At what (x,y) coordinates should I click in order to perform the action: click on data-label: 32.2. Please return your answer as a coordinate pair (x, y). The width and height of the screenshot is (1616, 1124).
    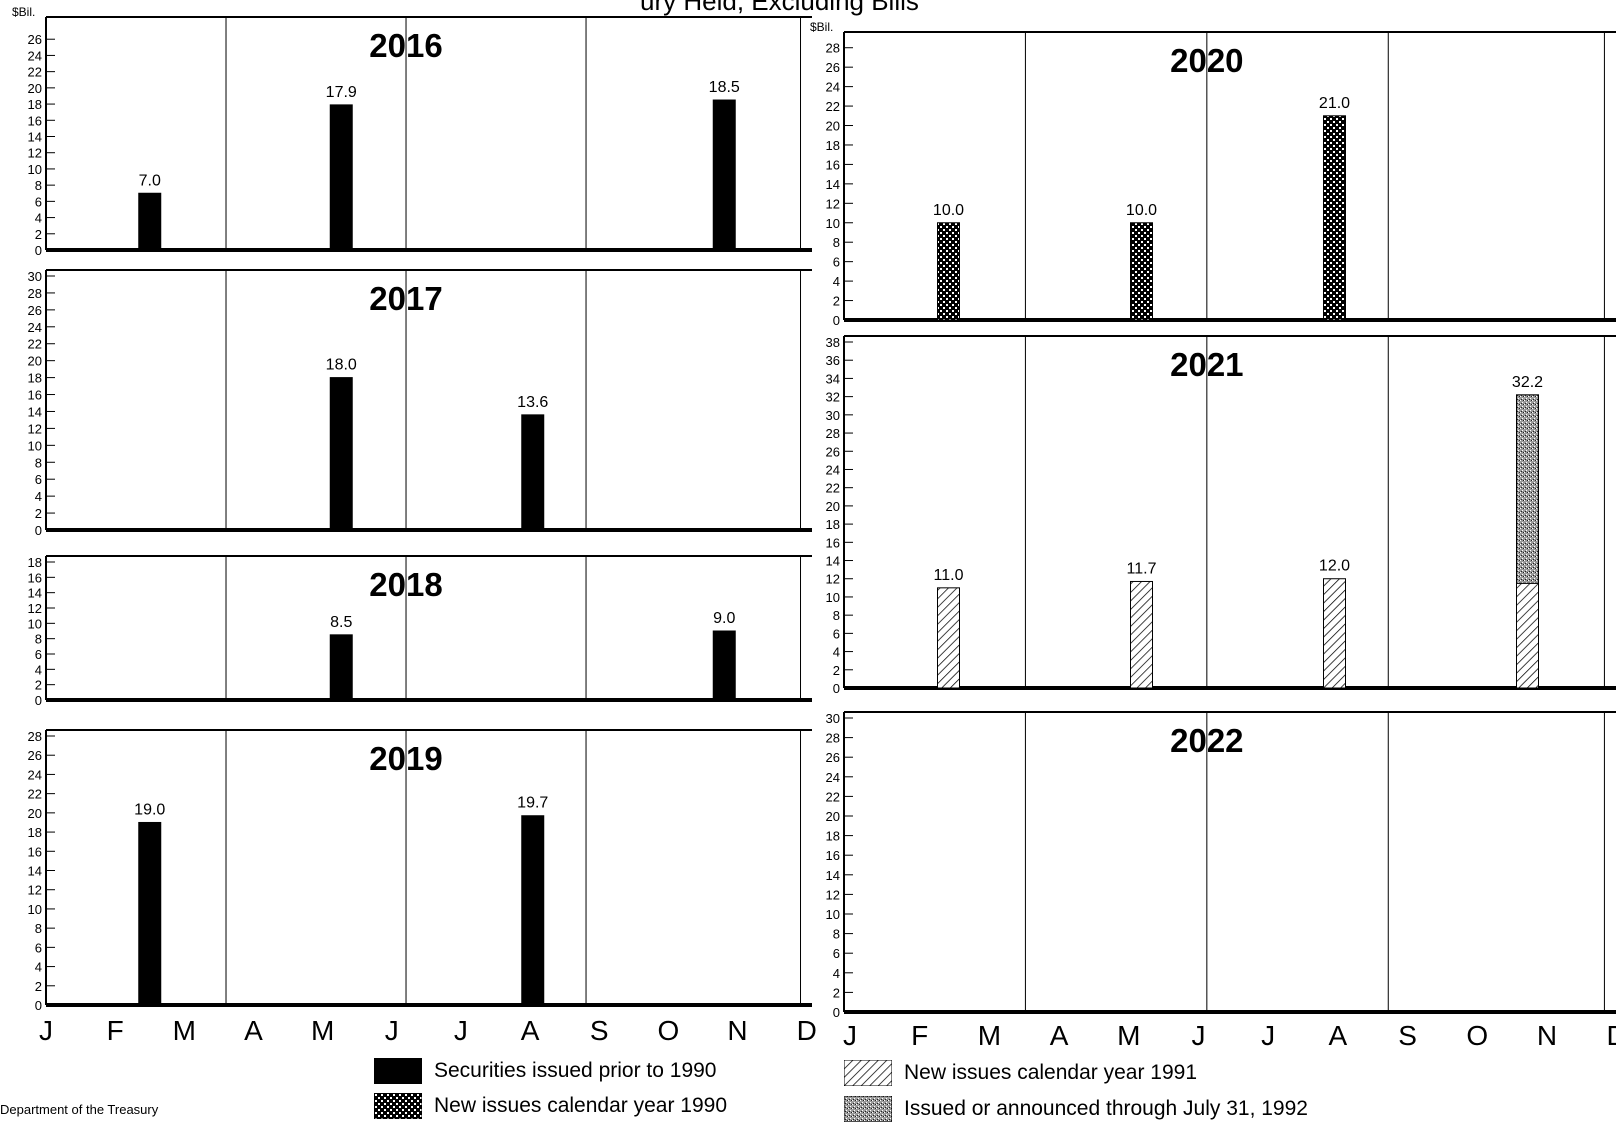
    Looking at the image, I should click on (1527, 382).